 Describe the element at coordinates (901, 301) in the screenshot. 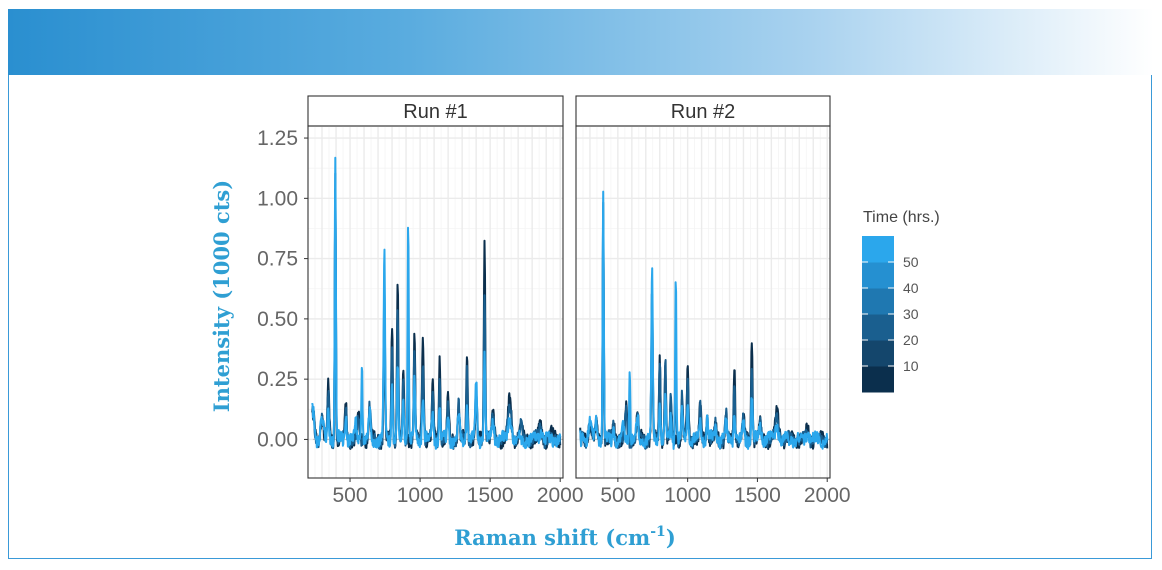

I see `legend: Time (hrs.) 10 20 30 40 50` at that location.